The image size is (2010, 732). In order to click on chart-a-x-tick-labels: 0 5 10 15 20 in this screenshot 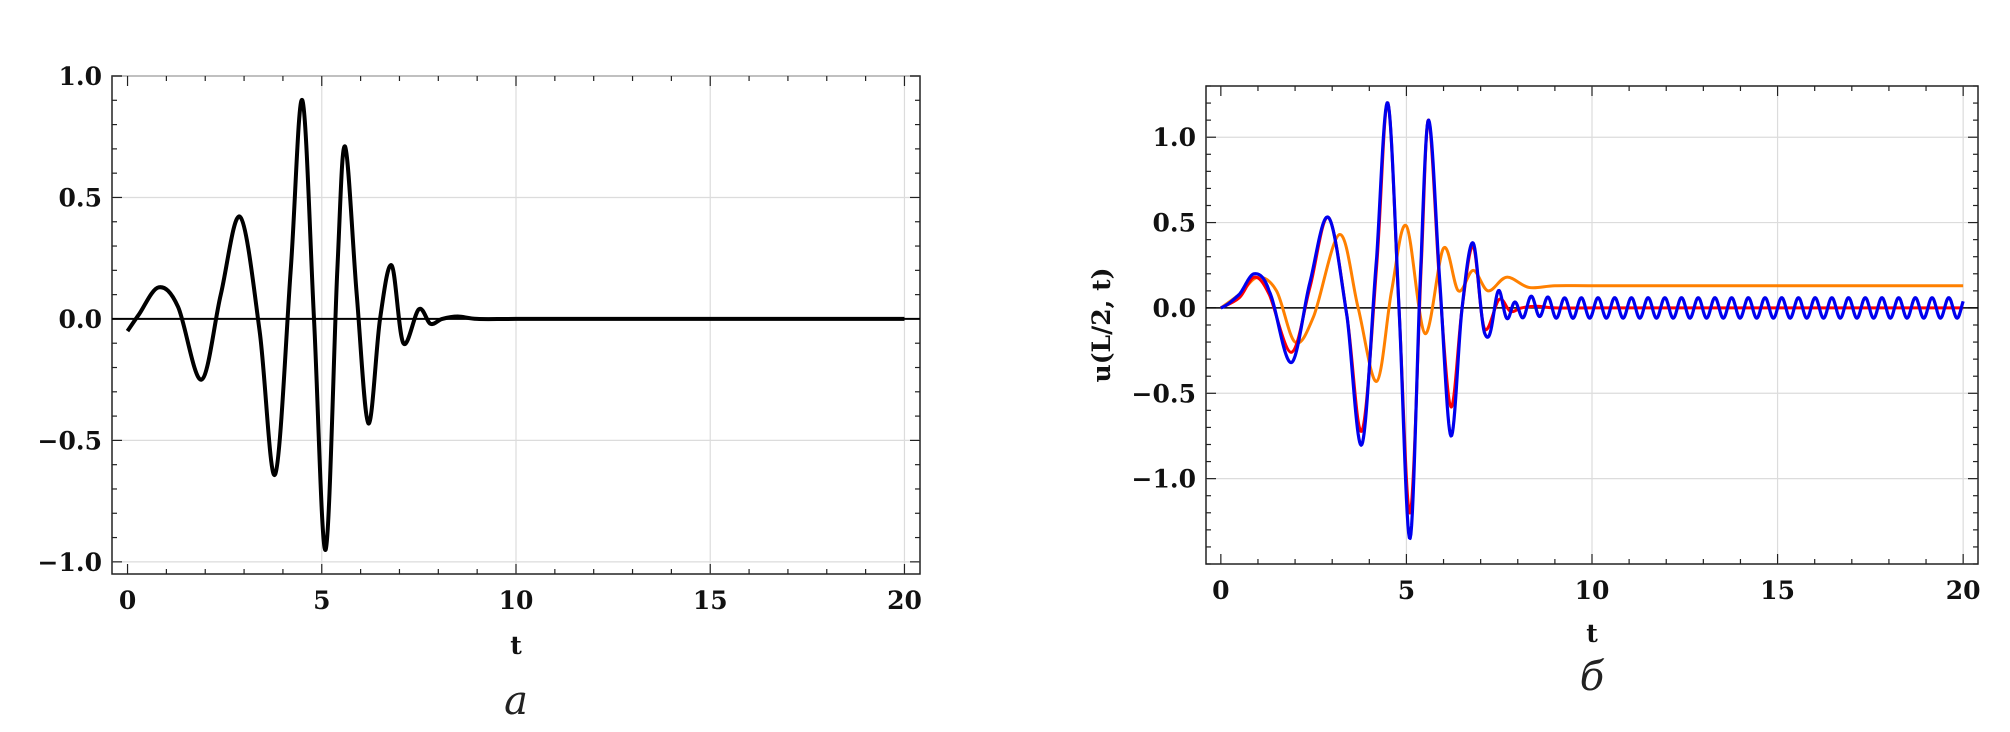, I will do `click(520, 600)`.